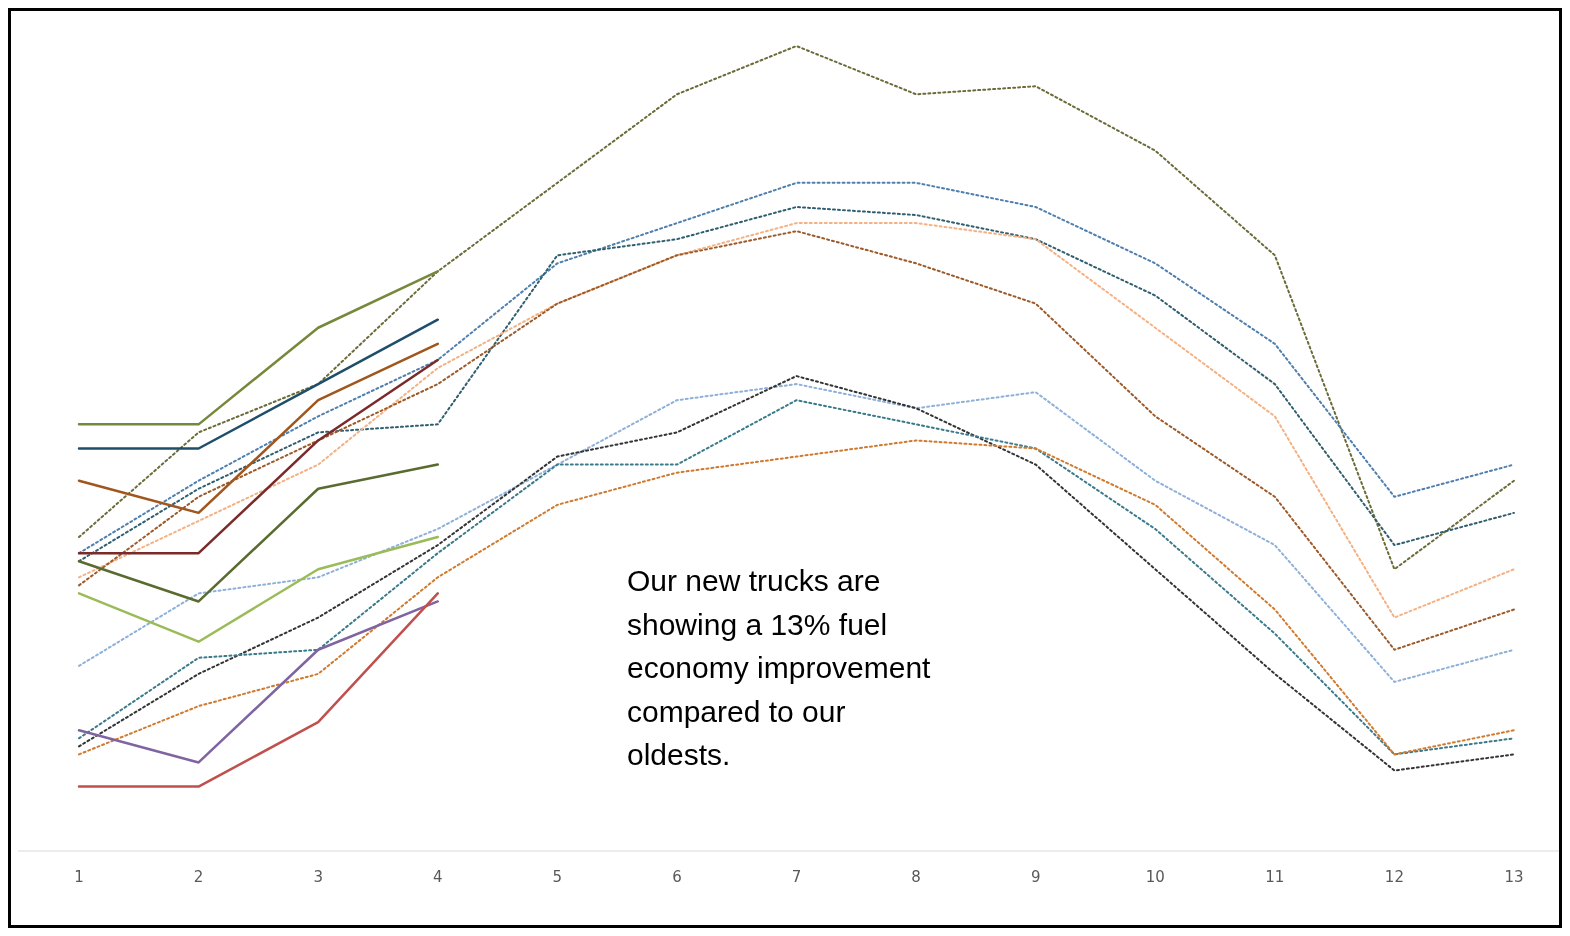 Image resolution: width=1570 pixels, height=936 pixels. I want to click on x-tick-label: 10, so click(1155, 877).